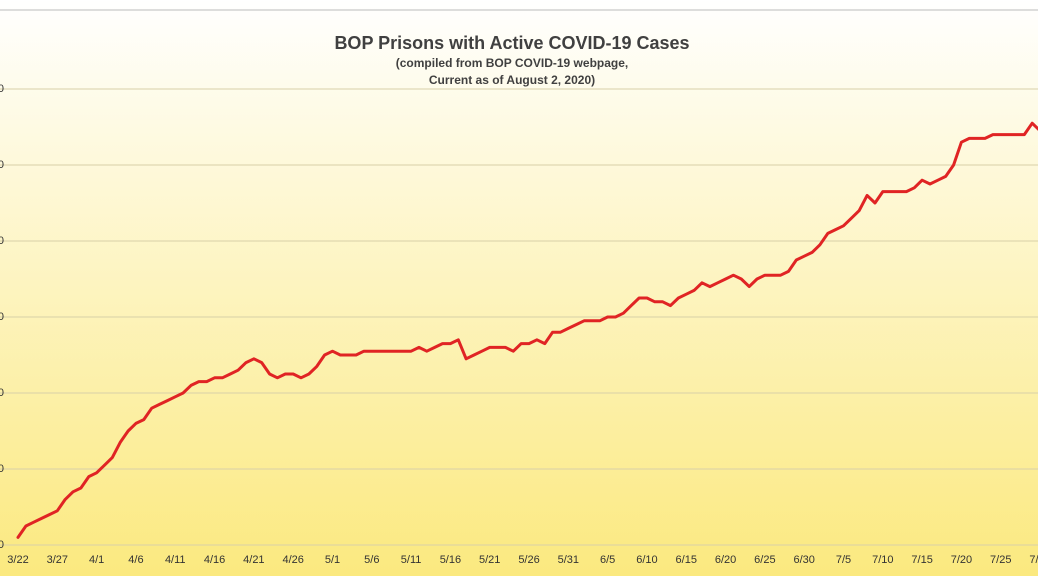 The image size is (1038, 576). What do you see at coordinates (568, 560) in the screenshot?
I see `x-tick-label: 5/31` at bounding box center [568, 560].